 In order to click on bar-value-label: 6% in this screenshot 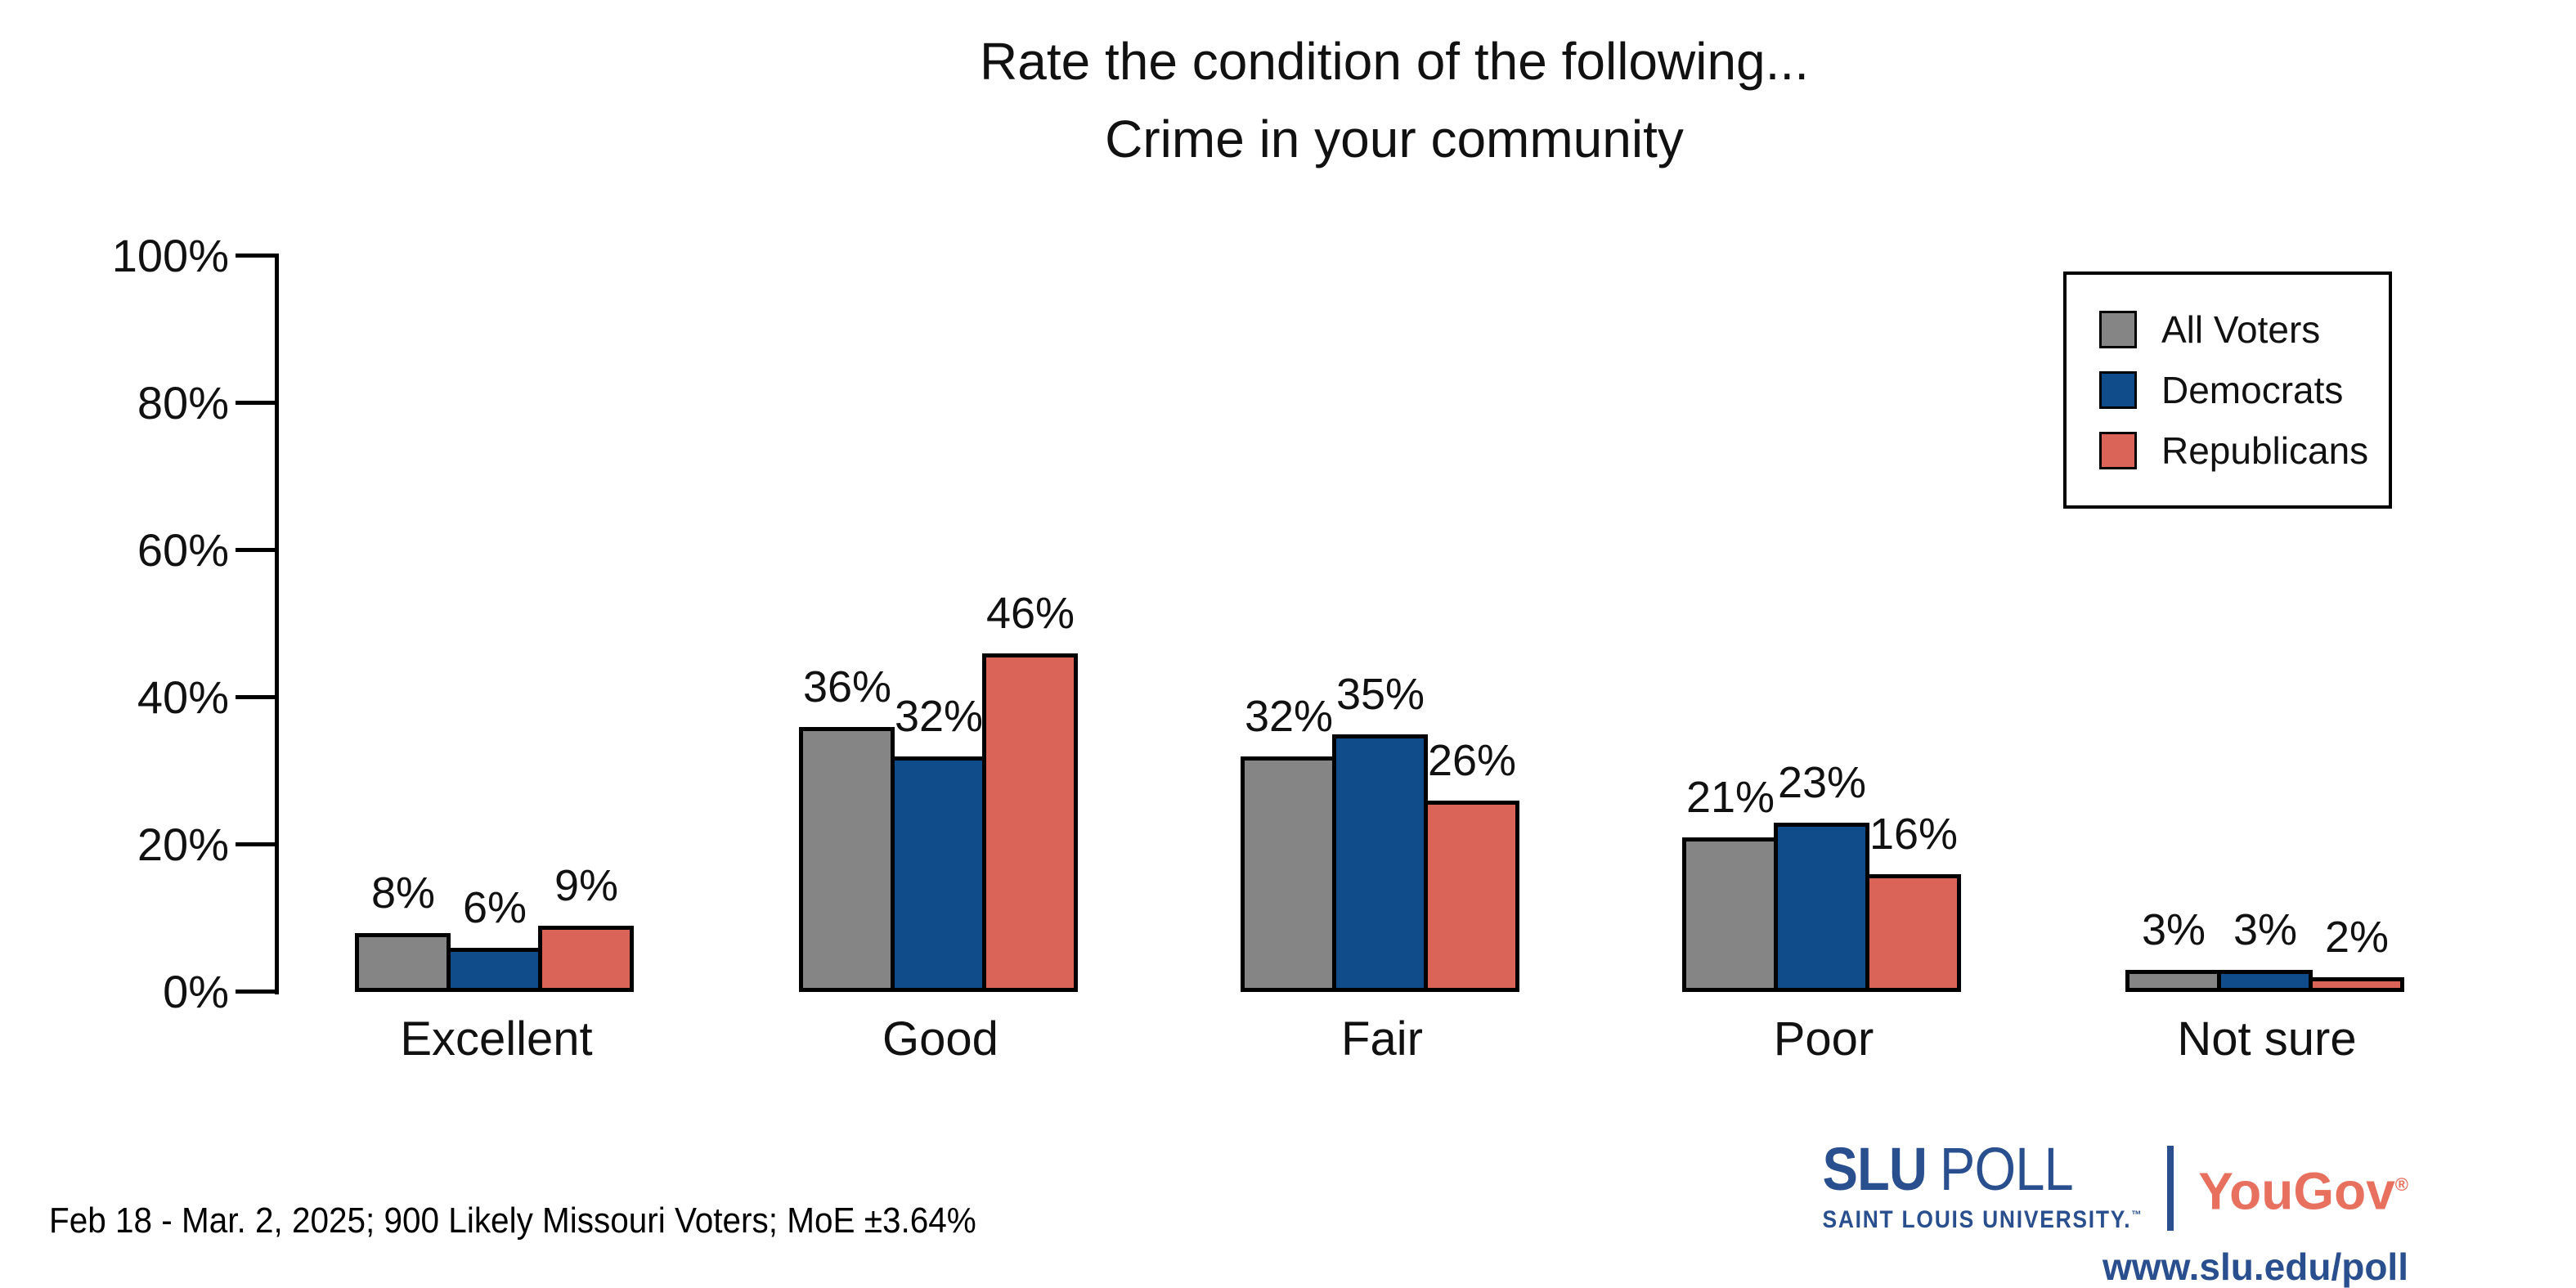, I will do `click(495, 908)`.